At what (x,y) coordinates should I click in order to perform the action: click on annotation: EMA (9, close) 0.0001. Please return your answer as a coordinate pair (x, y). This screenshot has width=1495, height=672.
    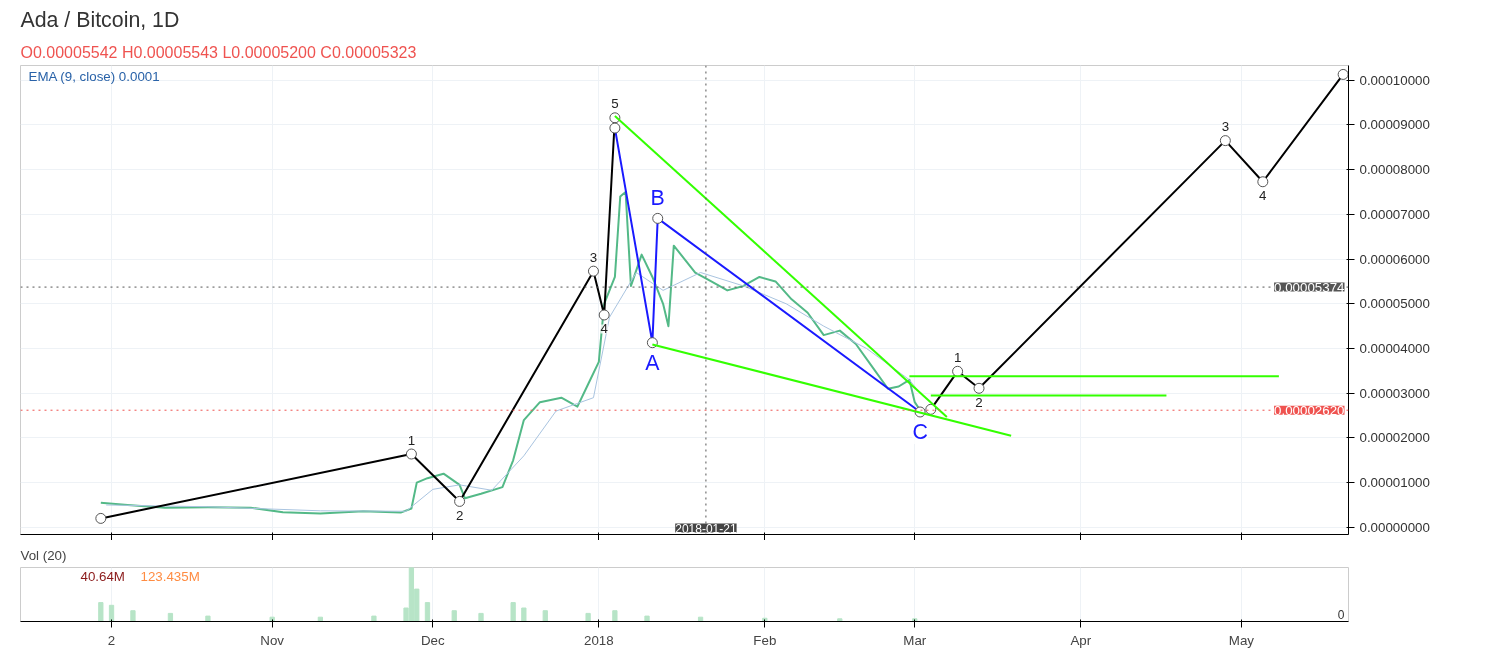
    Looking at the image, I should click on (94, 76).